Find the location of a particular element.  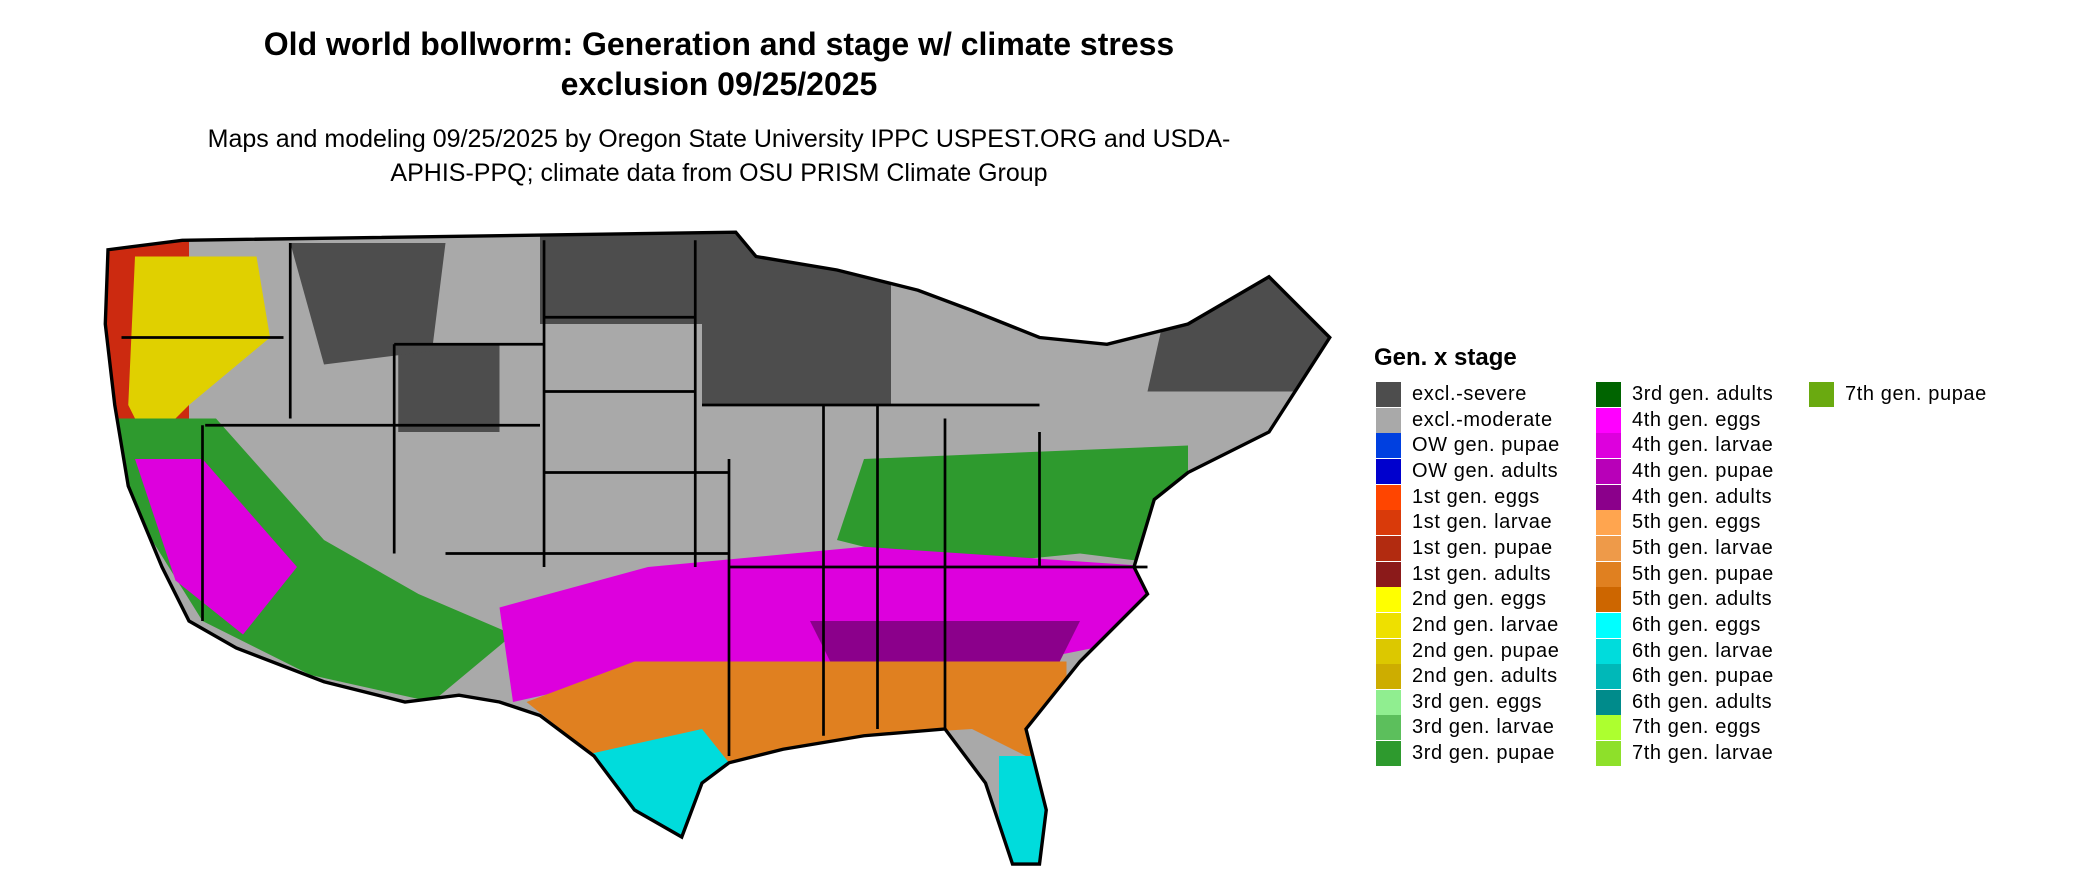

legend-item: 4th gen. eggs is located at coordinates (1679, 420).